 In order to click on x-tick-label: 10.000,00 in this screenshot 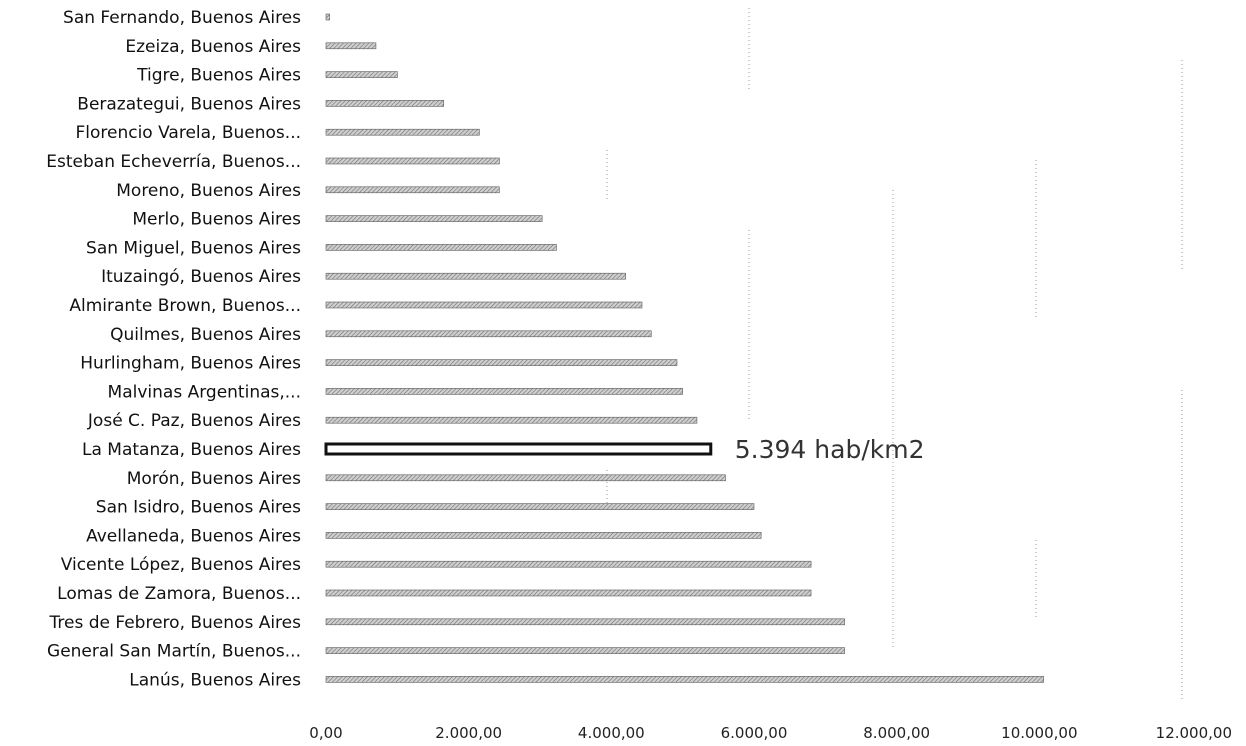, I will do `click(1039, 733)`.